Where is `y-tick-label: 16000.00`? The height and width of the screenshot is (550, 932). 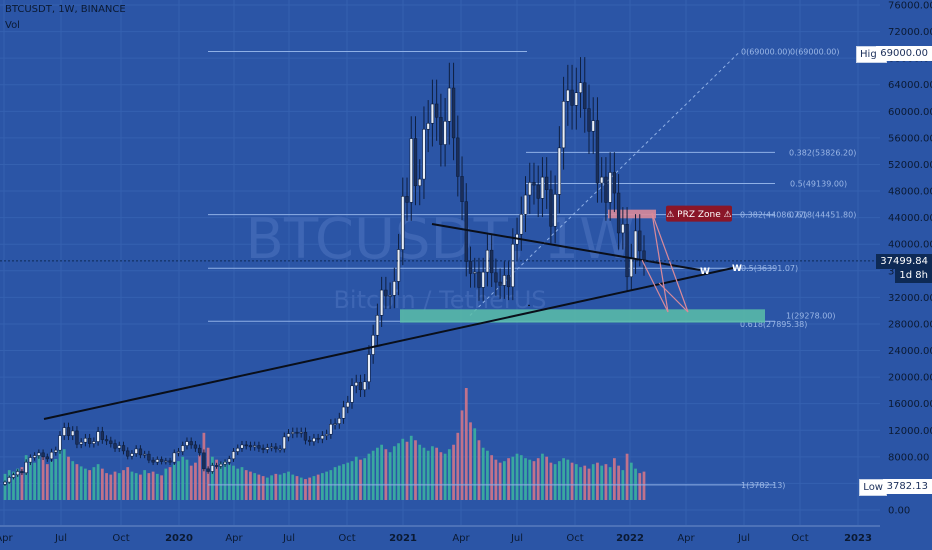
y-tick-label: 16000.00 is located at coordinates (910, 404).